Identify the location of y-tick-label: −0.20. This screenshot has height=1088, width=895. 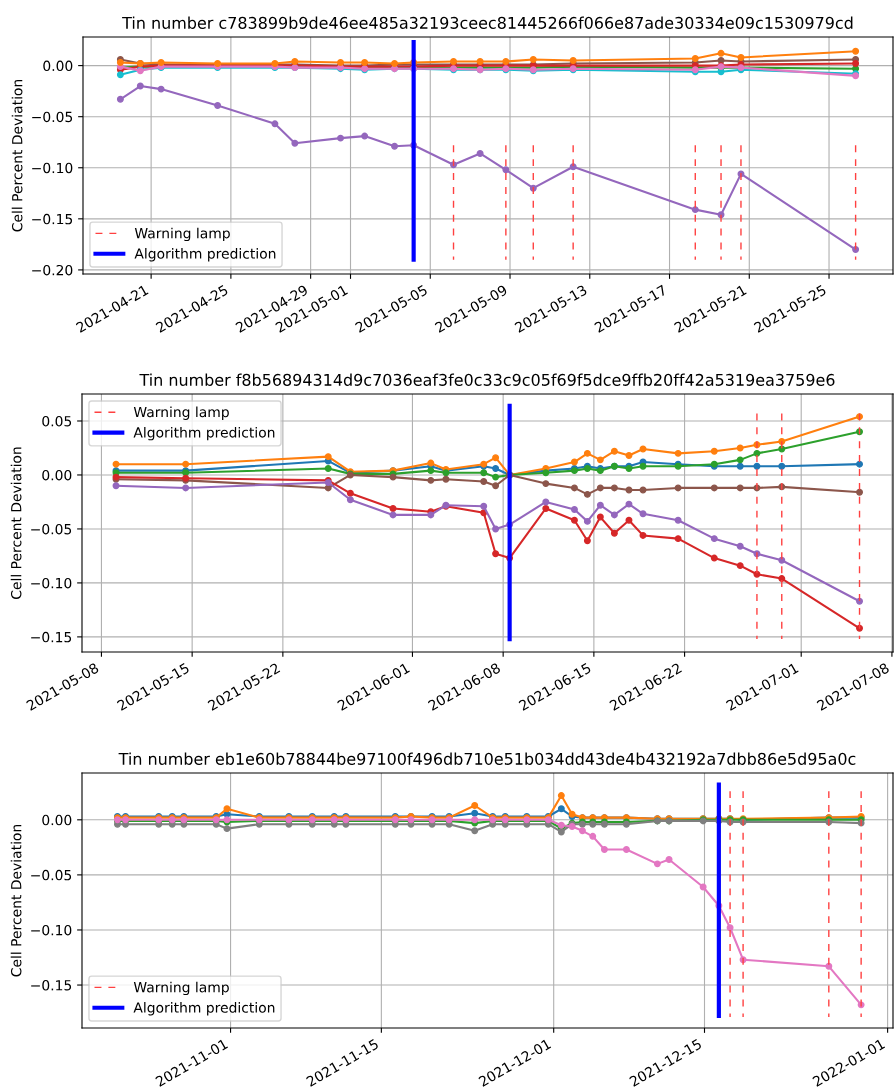
(52, 270).